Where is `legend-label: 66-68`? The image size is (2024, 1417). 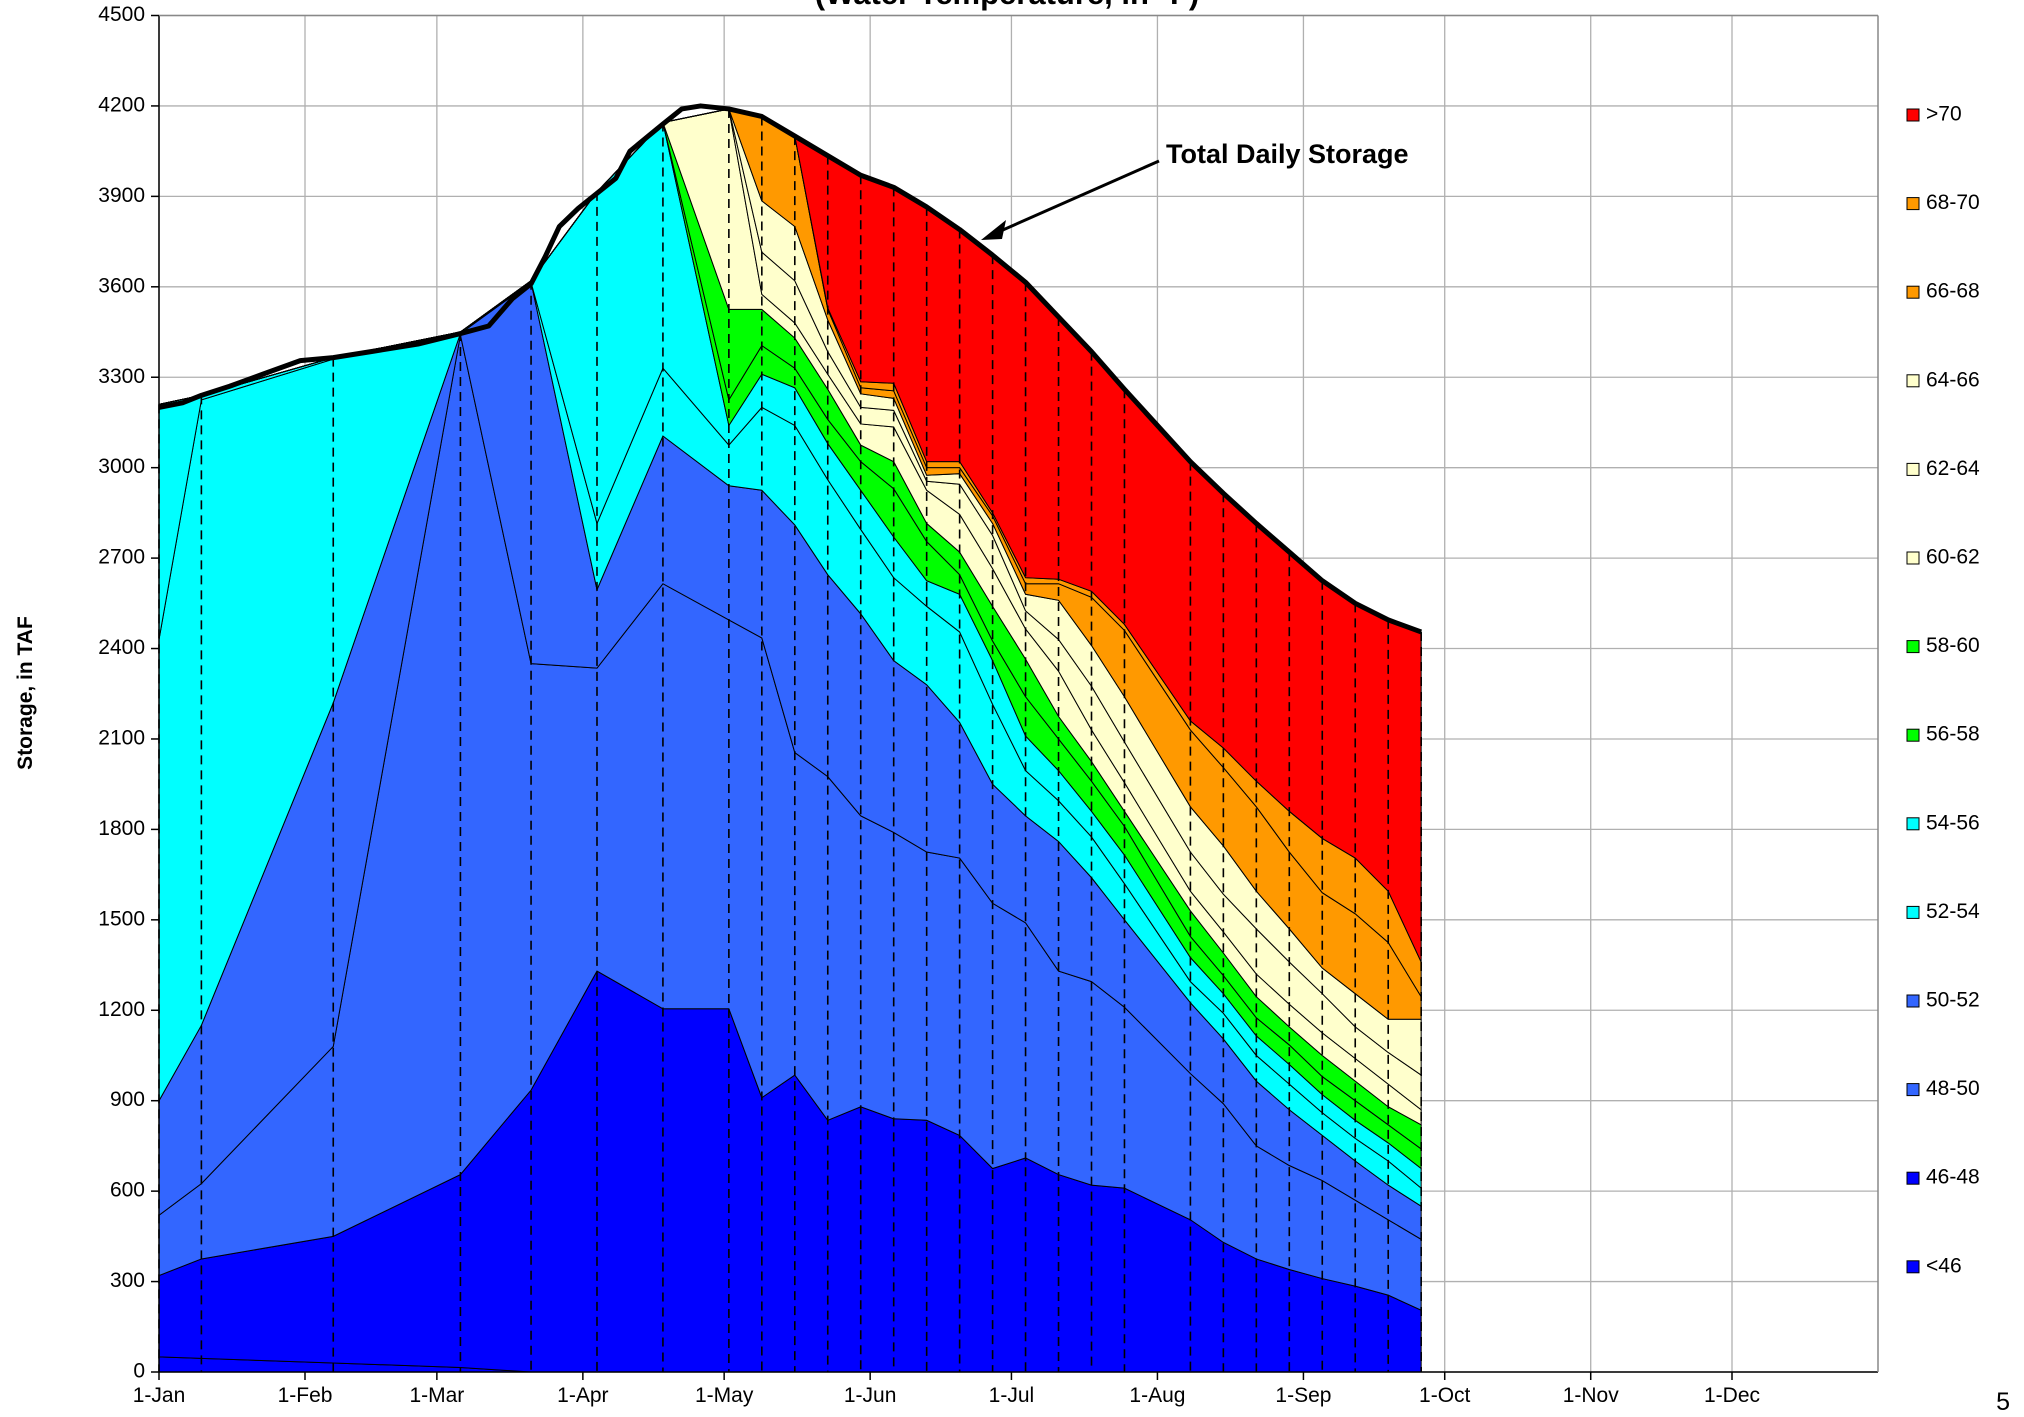 legend-label: 66-68 is located at coordinates (1953, 291).